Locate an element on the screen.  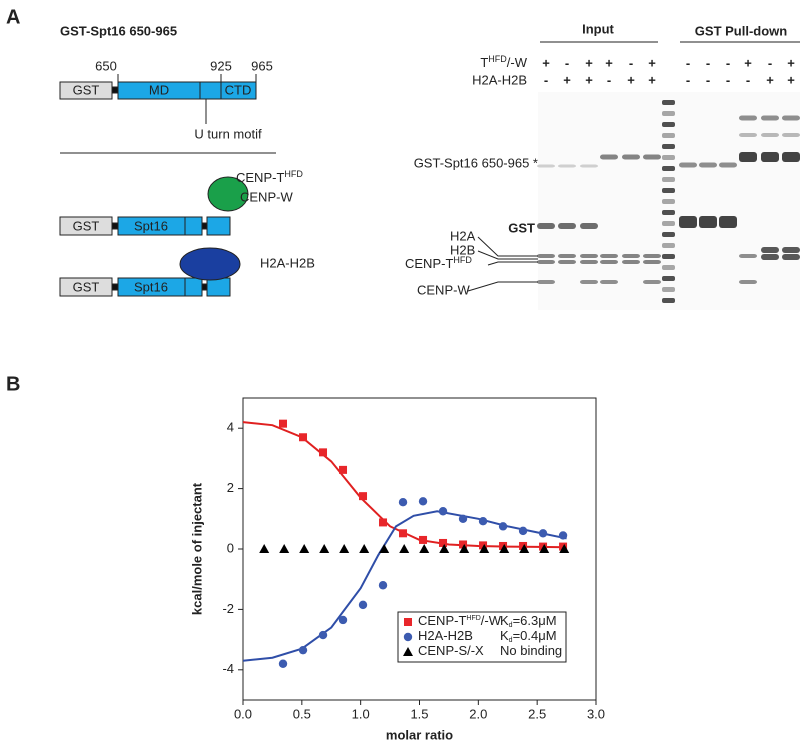
legend-entry: H2A-H2B is located at coordinates (445, 635).